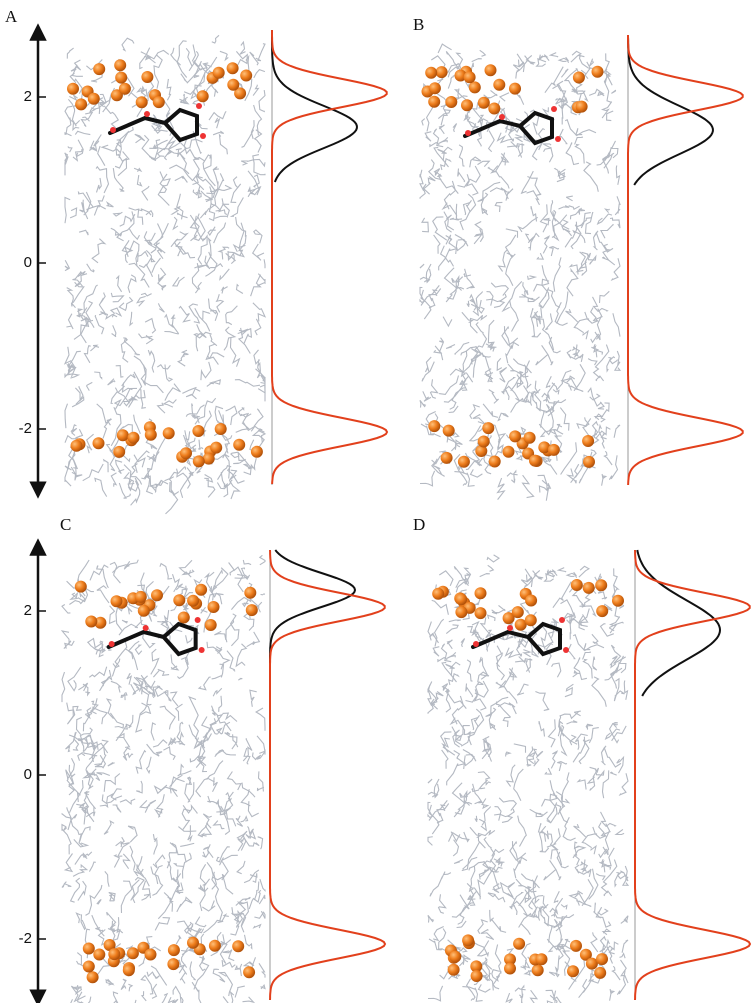 This screenshot has width=751, height=1008. Describe the element at coordinates (670, 110) in the screenshot. I see `solute-density` at that location.